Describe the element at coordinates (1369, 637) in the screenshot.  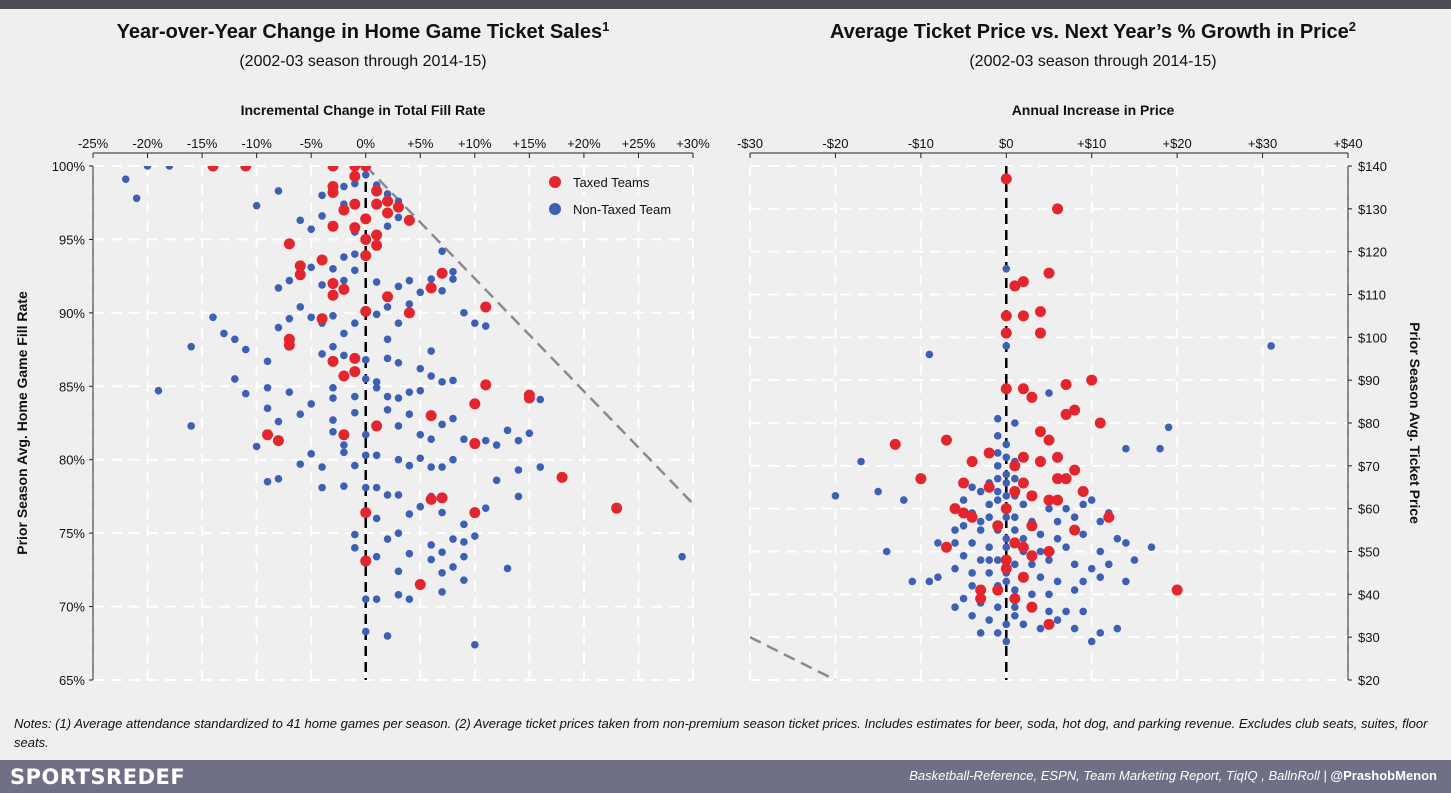
I see `chart2-y-tick-label: $30` at that location.